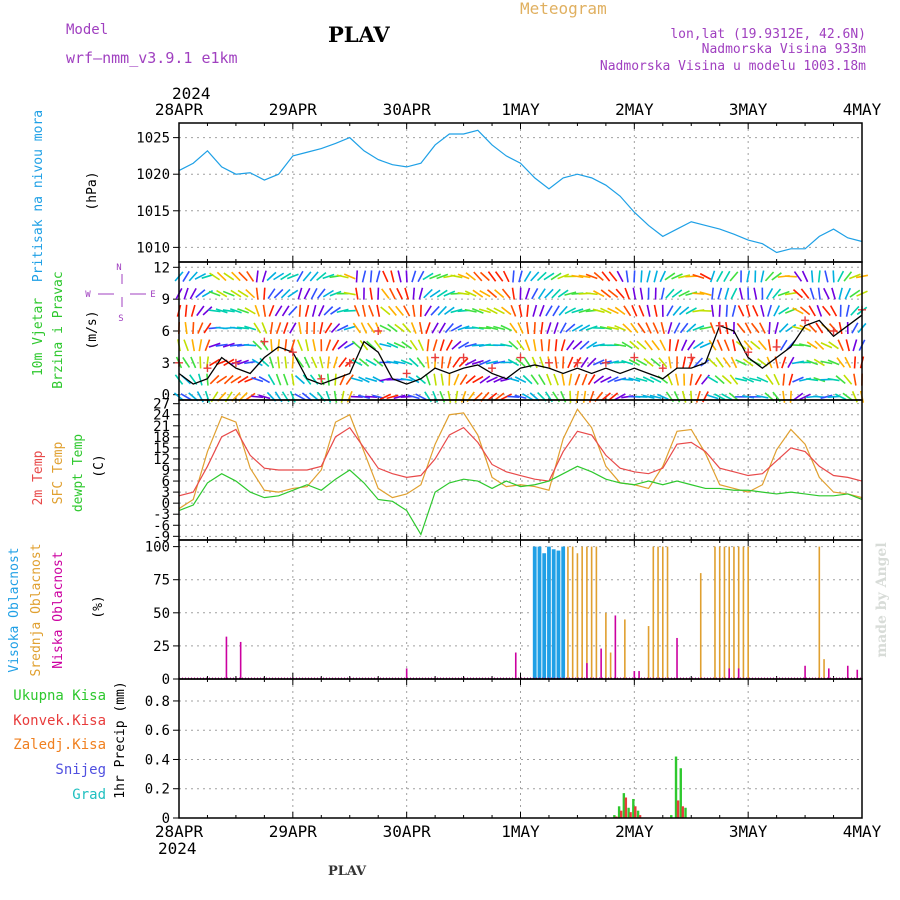 This screenshot has height=900, width=900. I want to click on temp-tick-label: 21, so click(161, 427).